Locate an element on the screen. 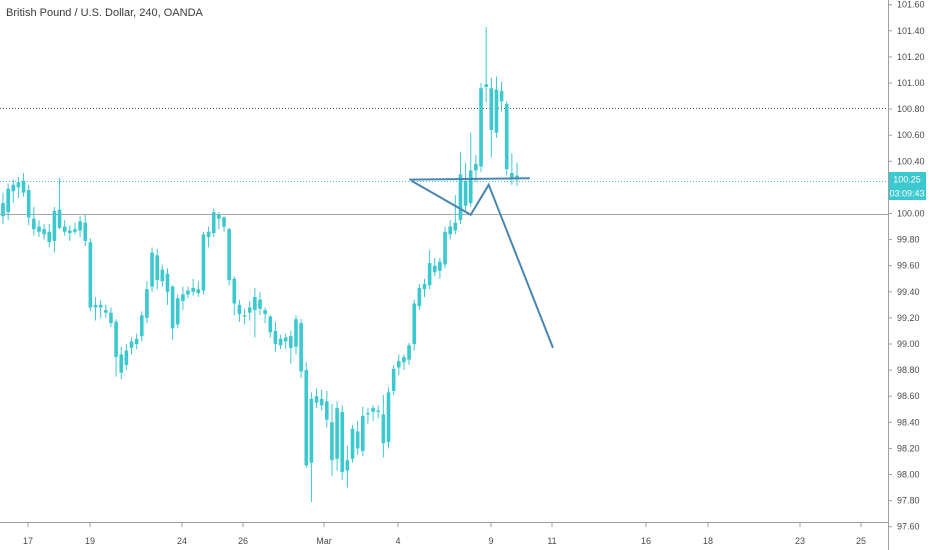 Image resolution: width=932 pixels, height=550 pixels. y-tick-label: 97.80 is located at coordinates (908, 501).